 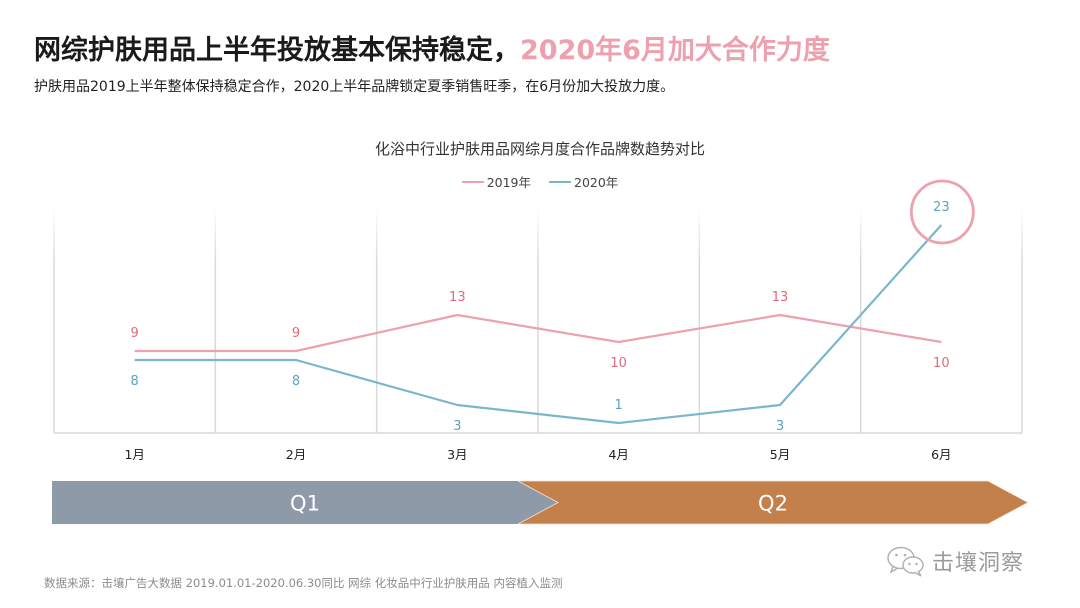 I want to click on highlight-circle, so click(x=942, y=212).